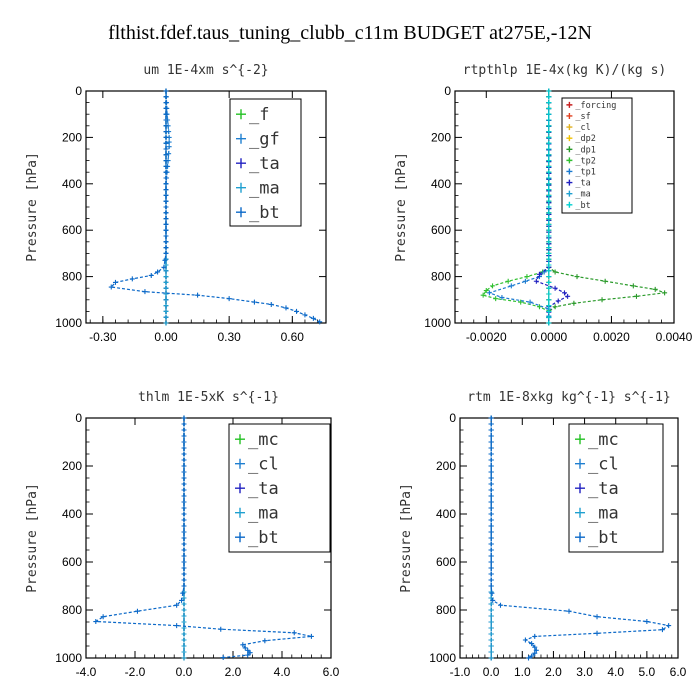 This screenshot has width=700, height=700. I want to click on legend-label: _tp1, so click(585, 172).